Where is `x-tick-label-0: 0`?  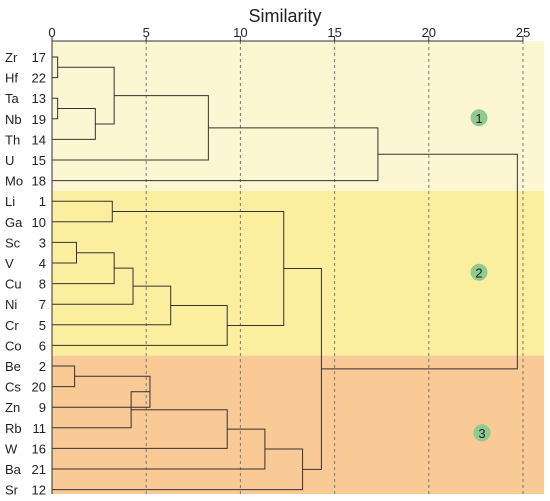 x-tick-label-0: 0 is located at coordinates (51, 32).